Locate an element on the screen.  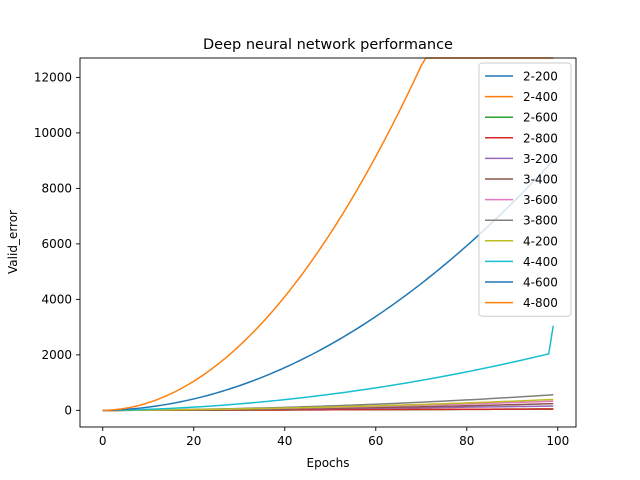
x-tick-label: 0 is located at coordinates (103, 441).